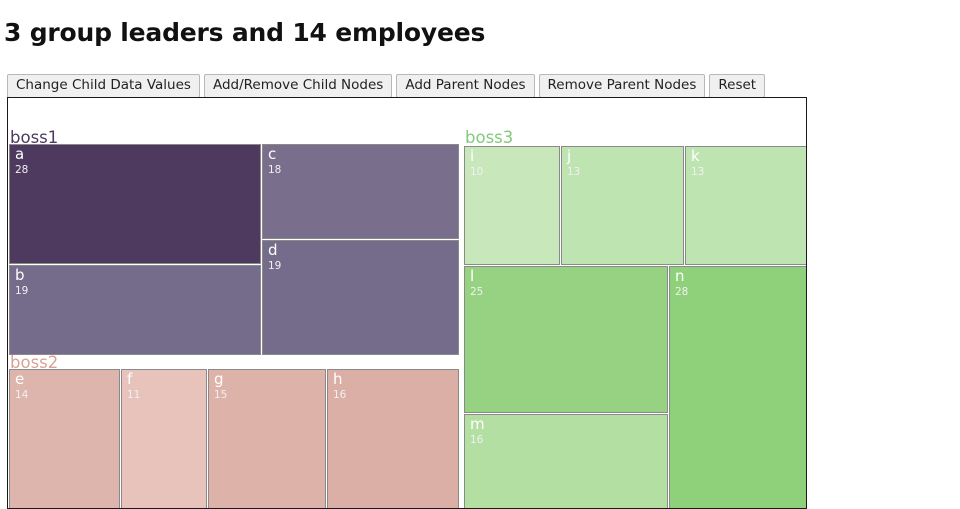  Describe the element at coordinates (360, 191) in the screenshot. I see `treemap-cell-c: c 18` at that location.